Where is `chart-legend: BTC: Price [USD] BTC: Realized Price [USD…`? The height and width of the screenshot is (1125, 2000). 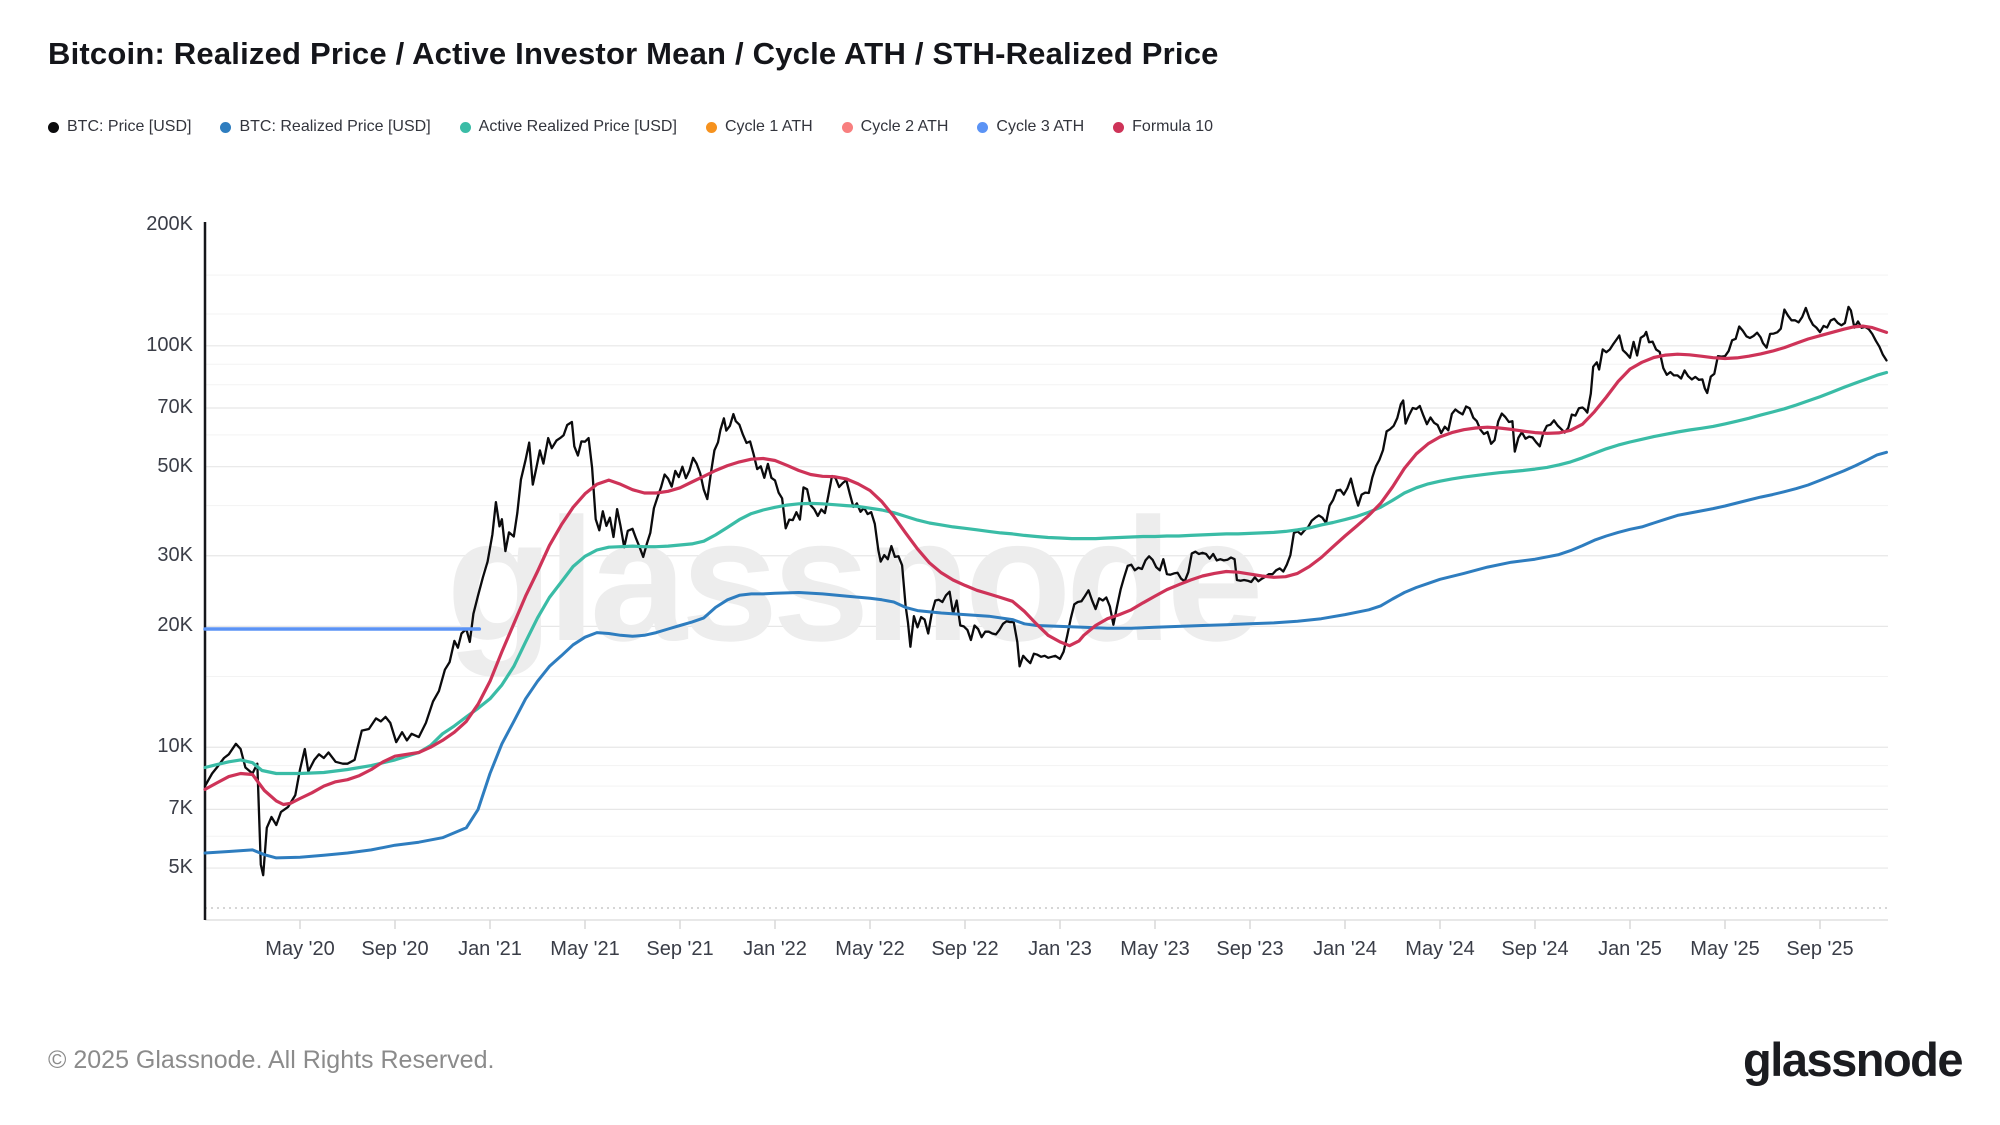
chart-legend: BTC: Price [USD] BTC: Realized Price [USD… is located at coordinates (630, 127).